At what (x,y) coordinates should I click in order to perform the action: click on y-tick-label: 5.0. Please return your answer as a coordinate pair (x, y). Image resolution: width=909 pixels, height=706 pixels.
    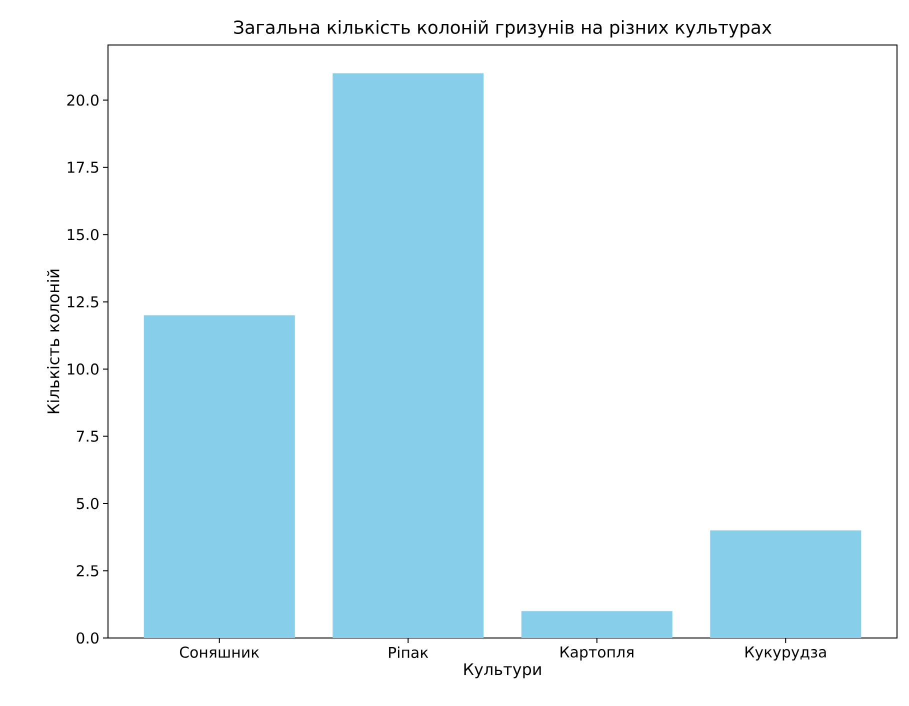
    Looking at the image, I should click on (87, 504).